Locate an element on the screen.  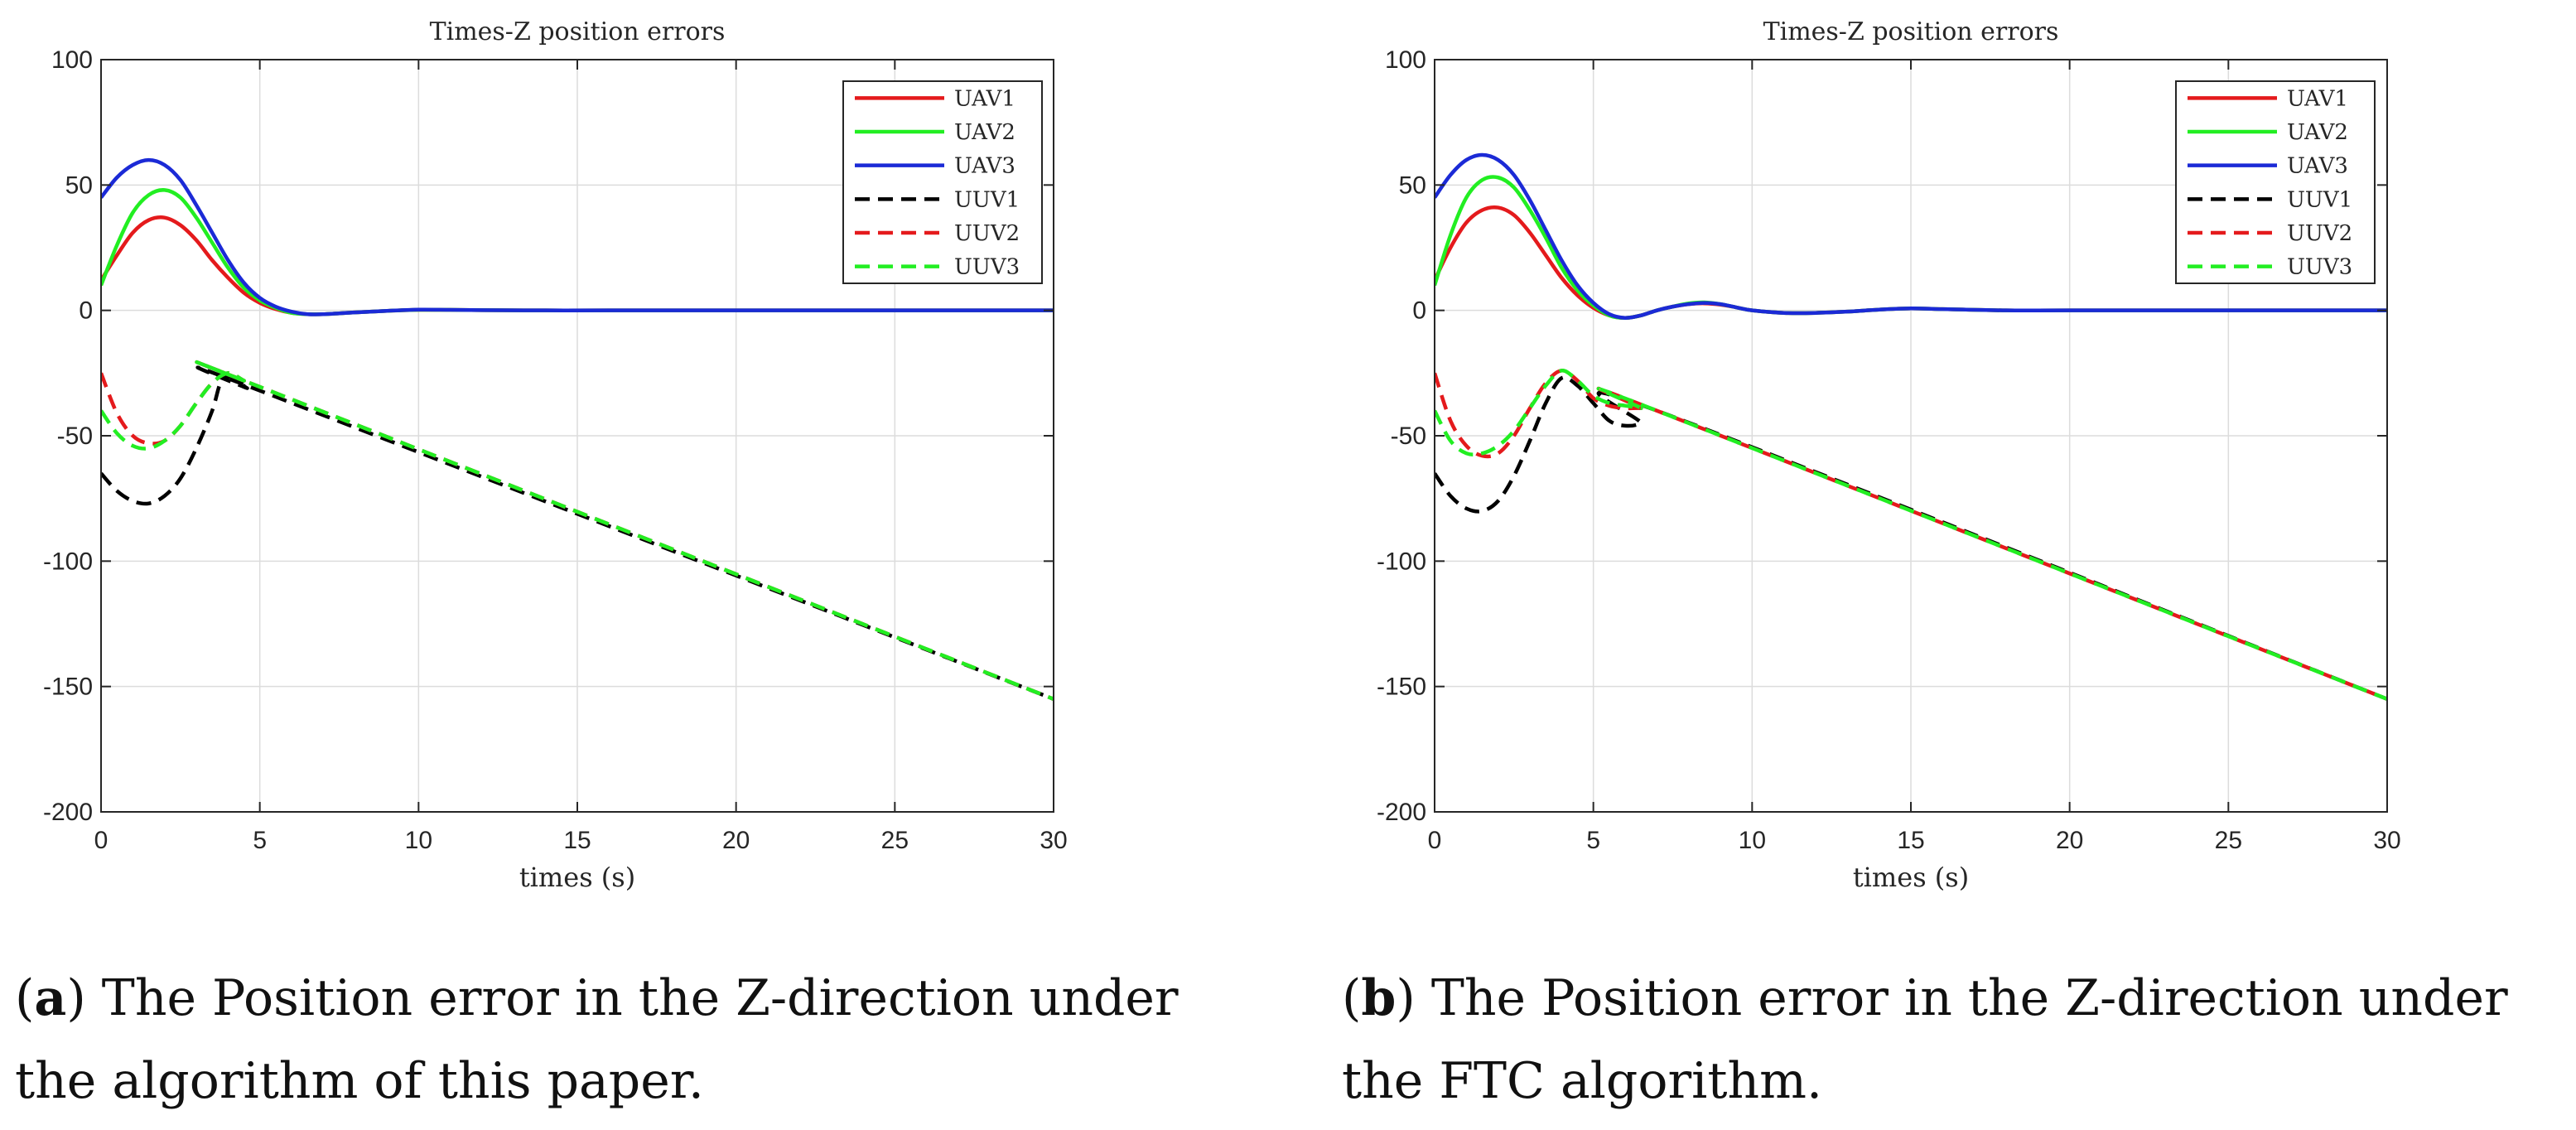
caption-b-line2: the FTC algorithm. is located at coordinates (1582, 1081).